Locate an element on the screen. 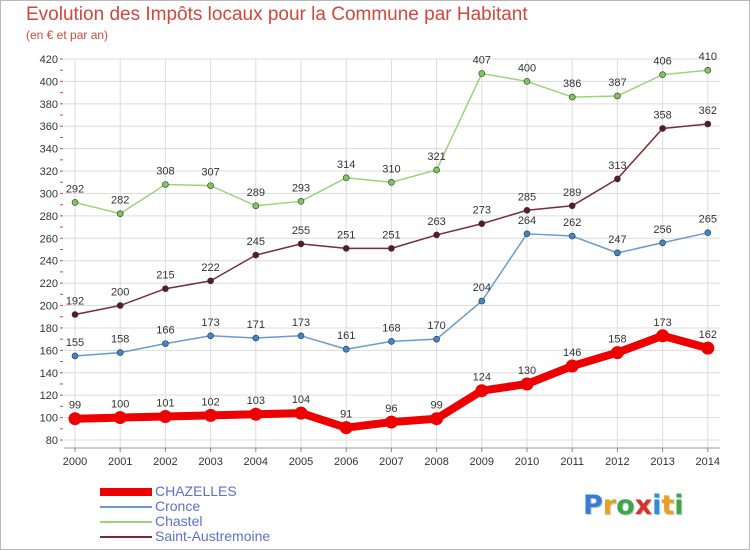 The image size is (750, 550). x-tick-label: 2013 is located at coordinates (662, 462).